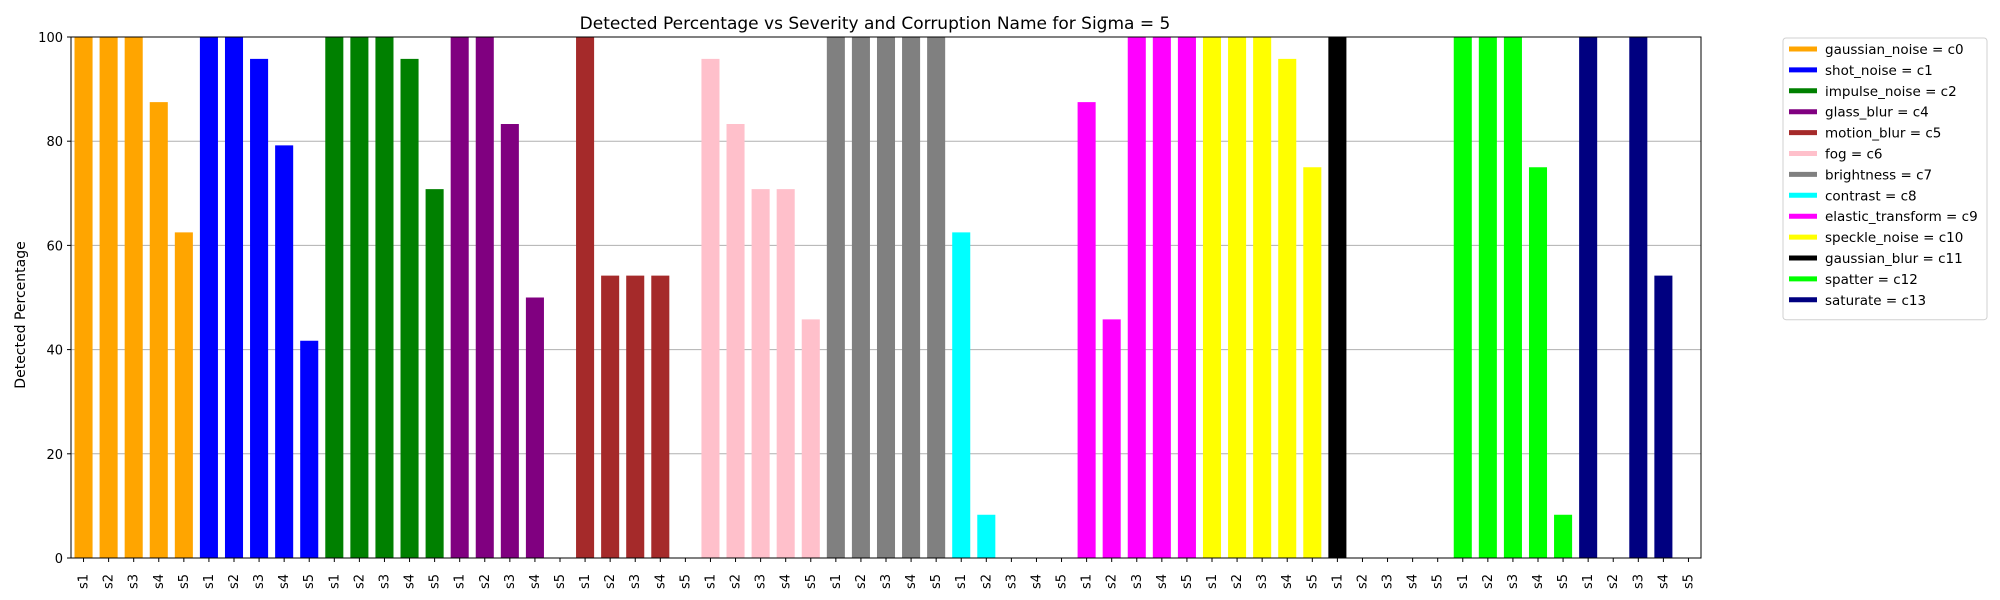  Describe the element at coordinates (1871, 196) in the screenshot. I see `legend-entry-label: contrast = c8` at that location.